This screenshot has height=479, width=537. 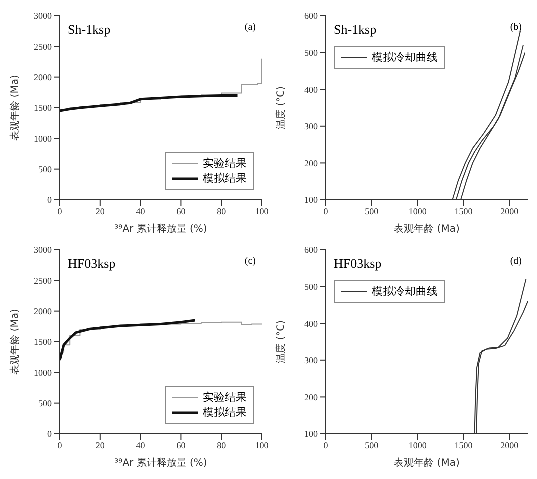 What do you see at coordinates (516, 27) in the screenshot?
I see `annotation: (b)` at bounding box center [516, 27].